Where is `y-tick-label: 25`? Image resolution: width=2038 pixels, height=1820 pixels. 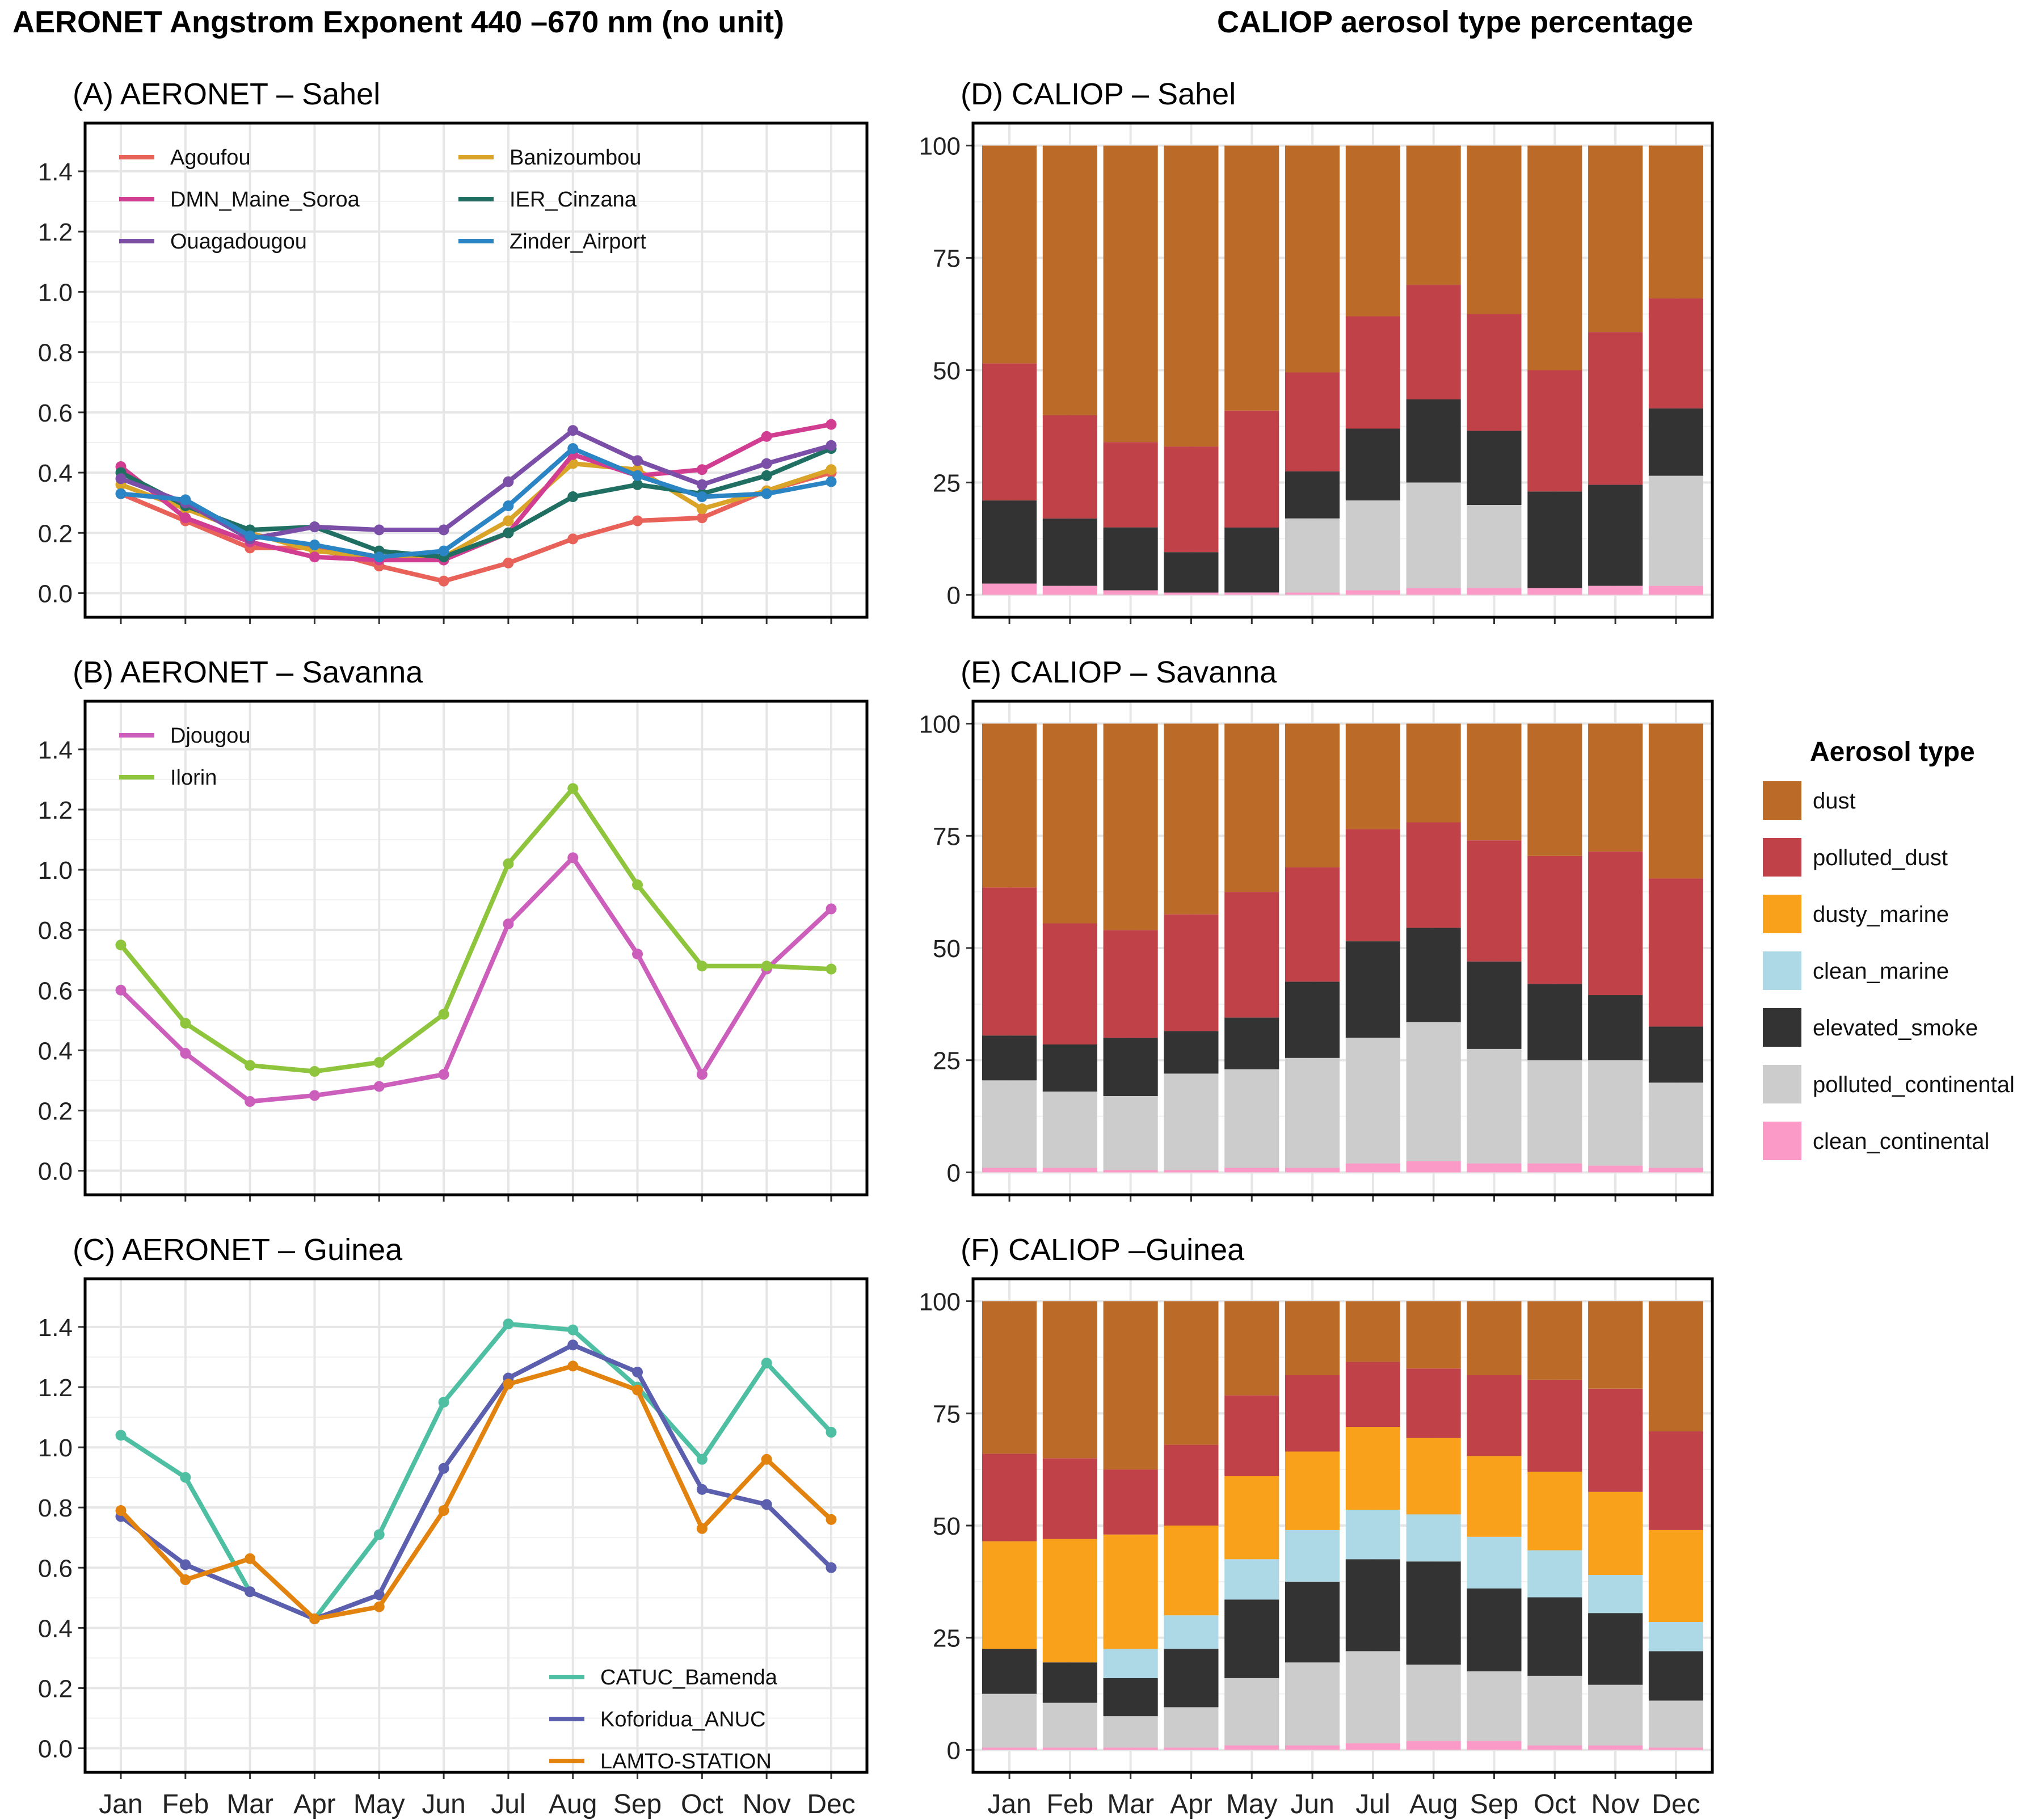
y-tick-label: 25 is located at coordinates (947, 483).